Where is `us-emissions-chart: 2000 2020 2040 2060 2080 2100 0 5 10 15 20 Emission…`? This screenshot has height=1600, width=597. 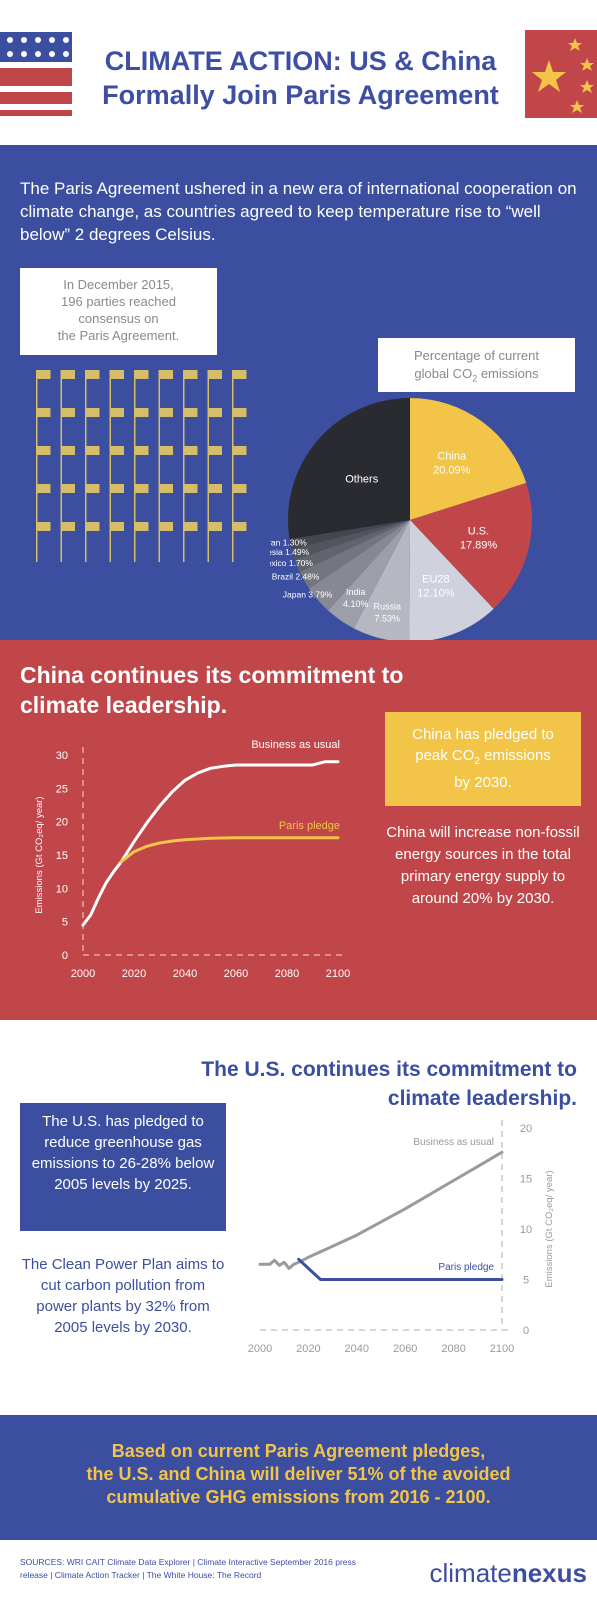 us-emissions-chart: 2000 2020 2040 2060 2080 2100 0 5 10 15 20 Emission… is located at coordinates (401, 1237).